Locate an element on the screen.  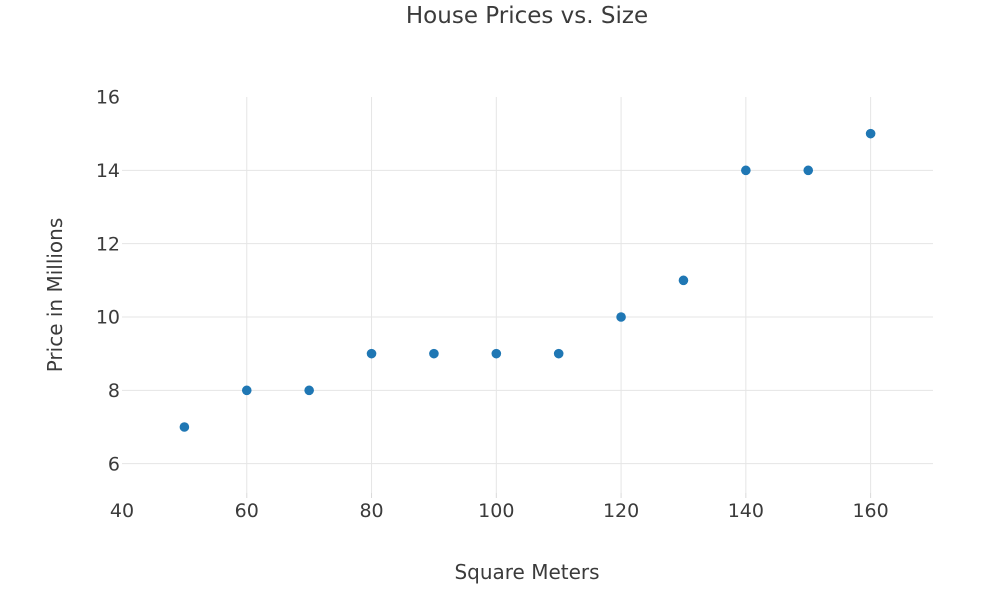
y-axis-title: Price in Millions is located at coordinates (55, 295).